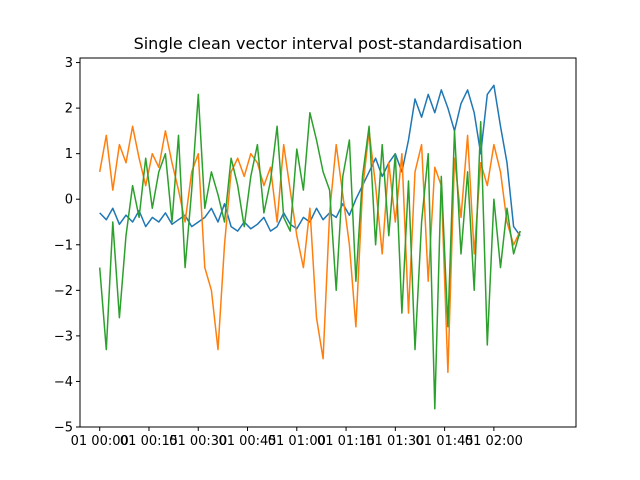 The image size is (640, 480). What do you see at coordinates (346, 441) in the screenshot?
I see `x-tick-label: 01 01:15` at bounding box center [346, 441].